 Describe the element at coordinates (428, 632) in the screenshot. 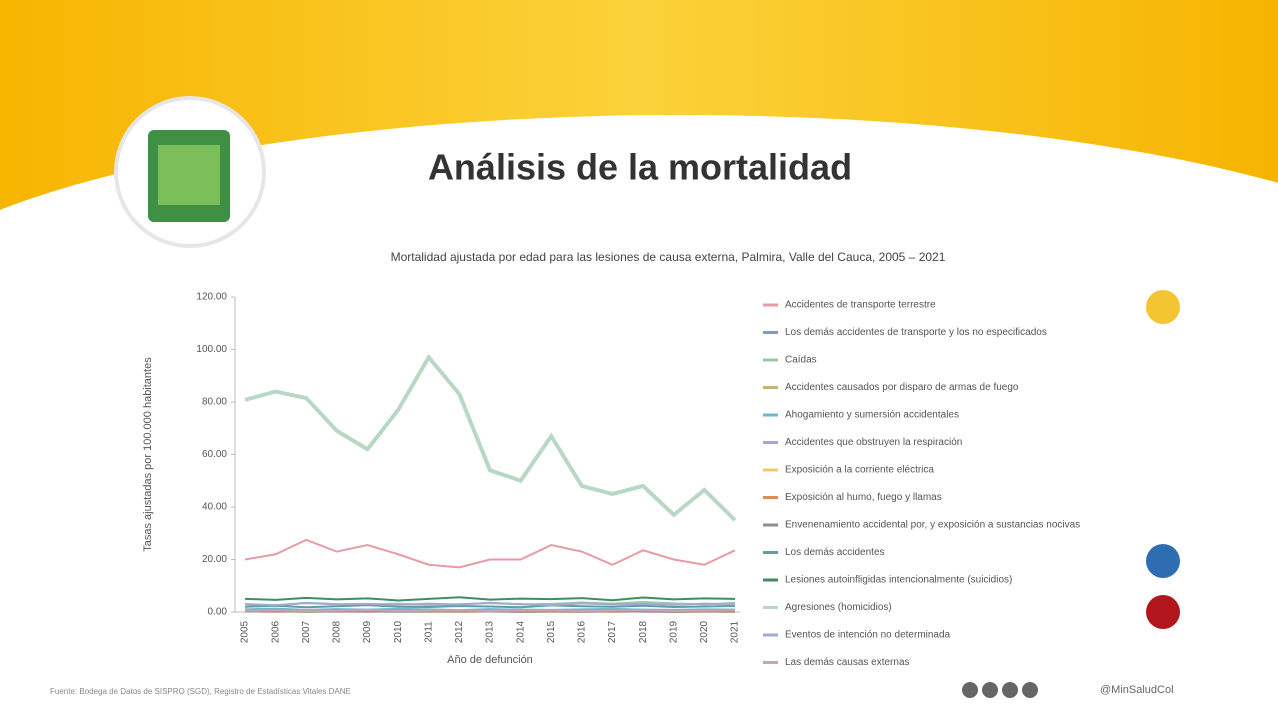

I see `x-tick-label: 2011` at that location.